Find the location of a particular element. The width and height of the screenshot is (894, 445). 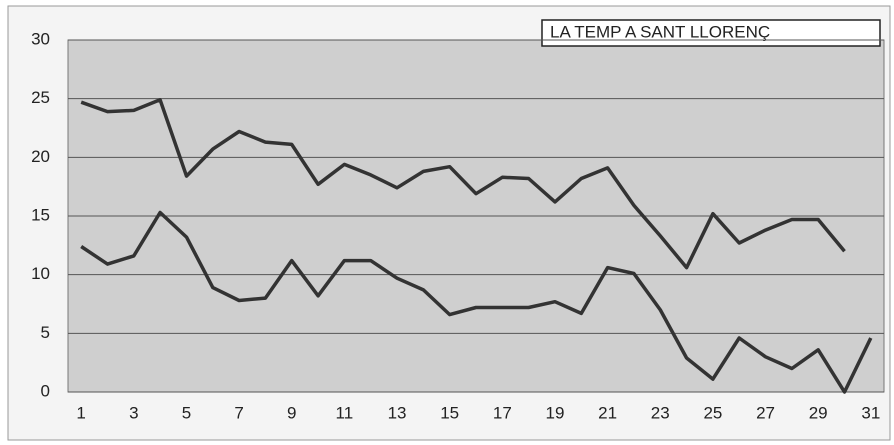

x-tick-label: 17 is located at coordinates (502, 412).